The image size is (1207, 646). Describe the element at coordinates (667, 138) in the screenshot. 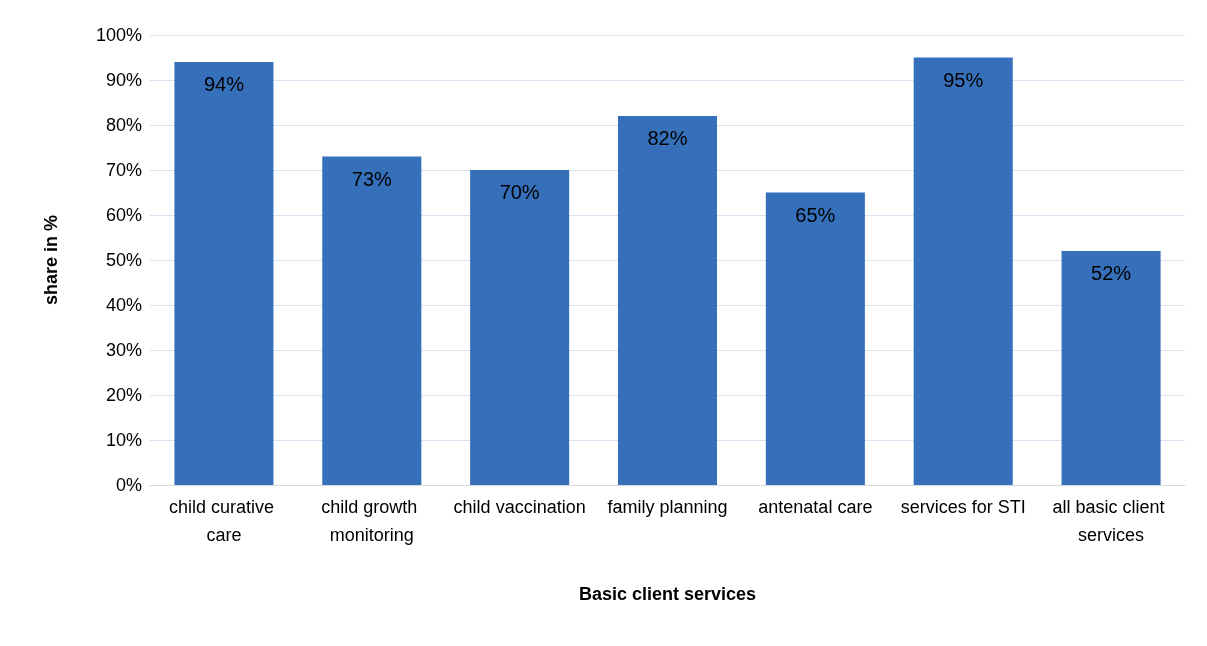

I see `data-label: 82%` at that location.